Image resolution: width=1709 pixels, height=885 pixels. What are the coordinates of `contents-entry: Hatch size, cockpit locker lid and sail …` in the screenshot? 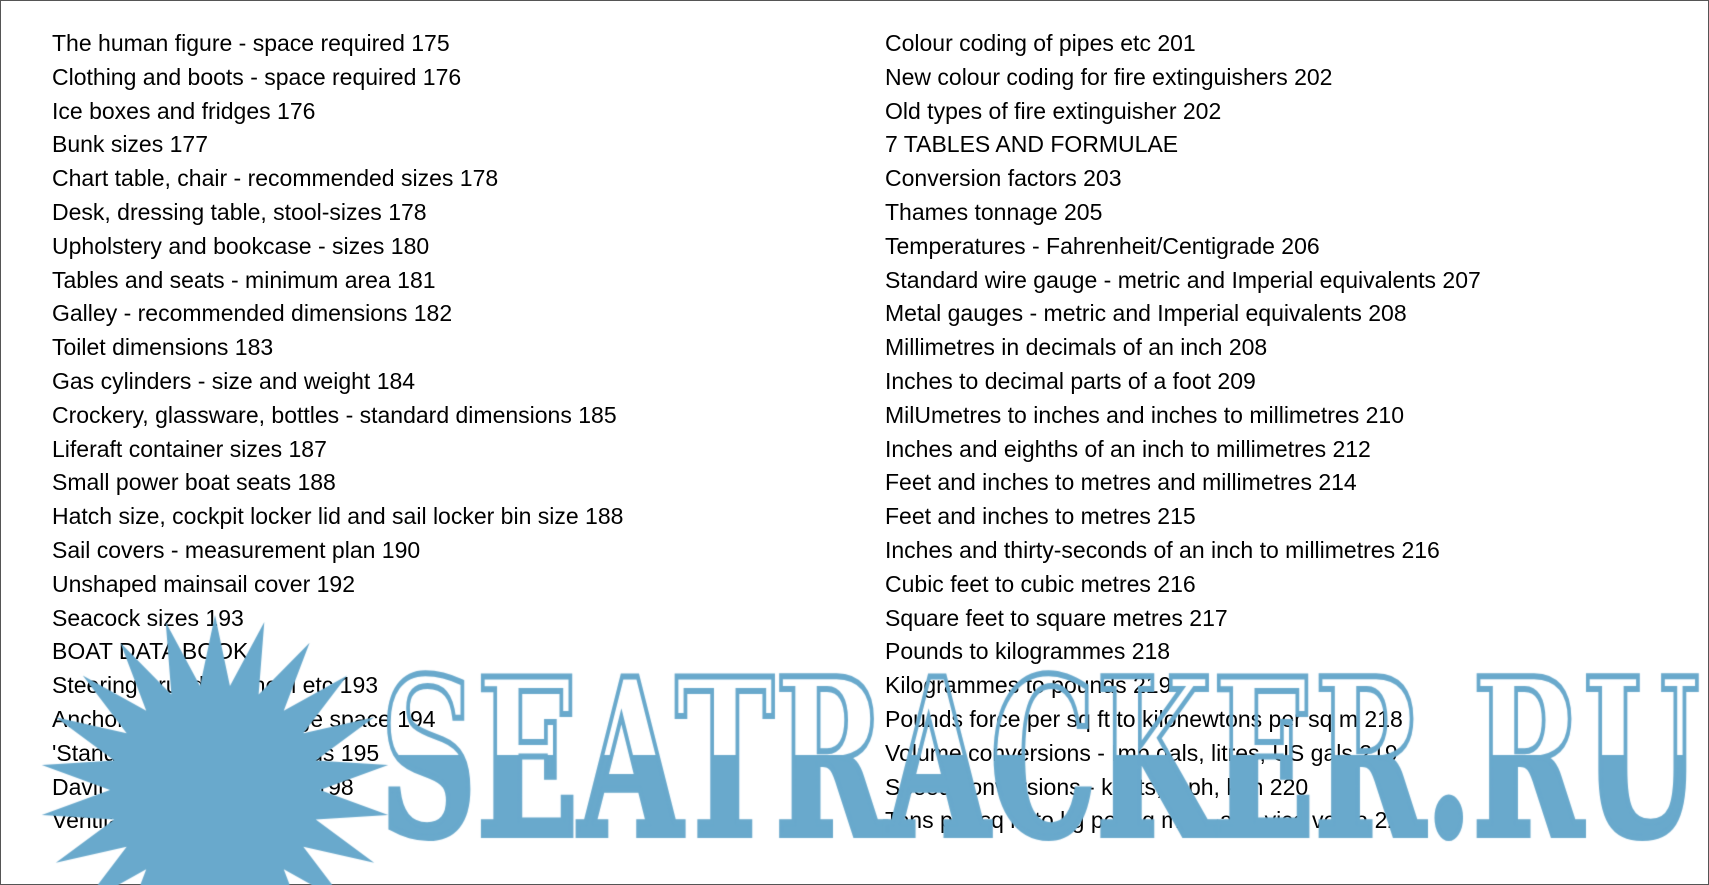 It's located at (338, 516).